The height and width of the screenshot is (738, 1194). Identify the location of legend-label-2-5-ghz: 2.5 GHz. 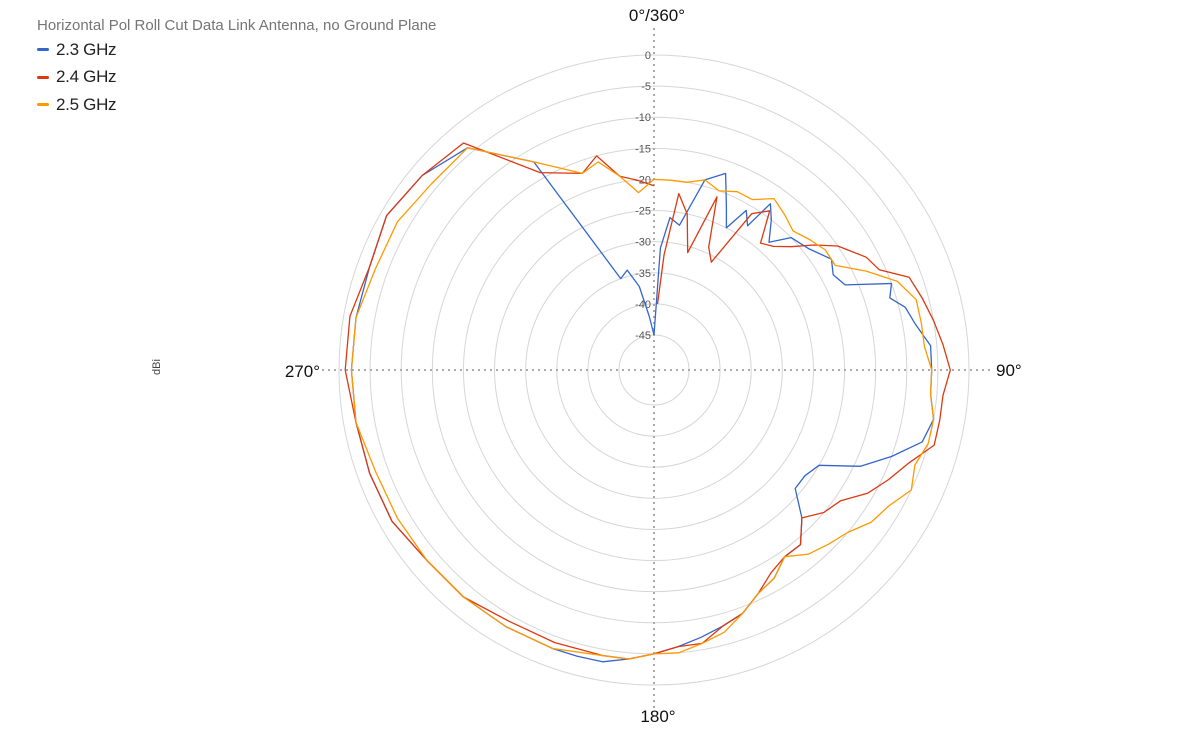
(86, 104).